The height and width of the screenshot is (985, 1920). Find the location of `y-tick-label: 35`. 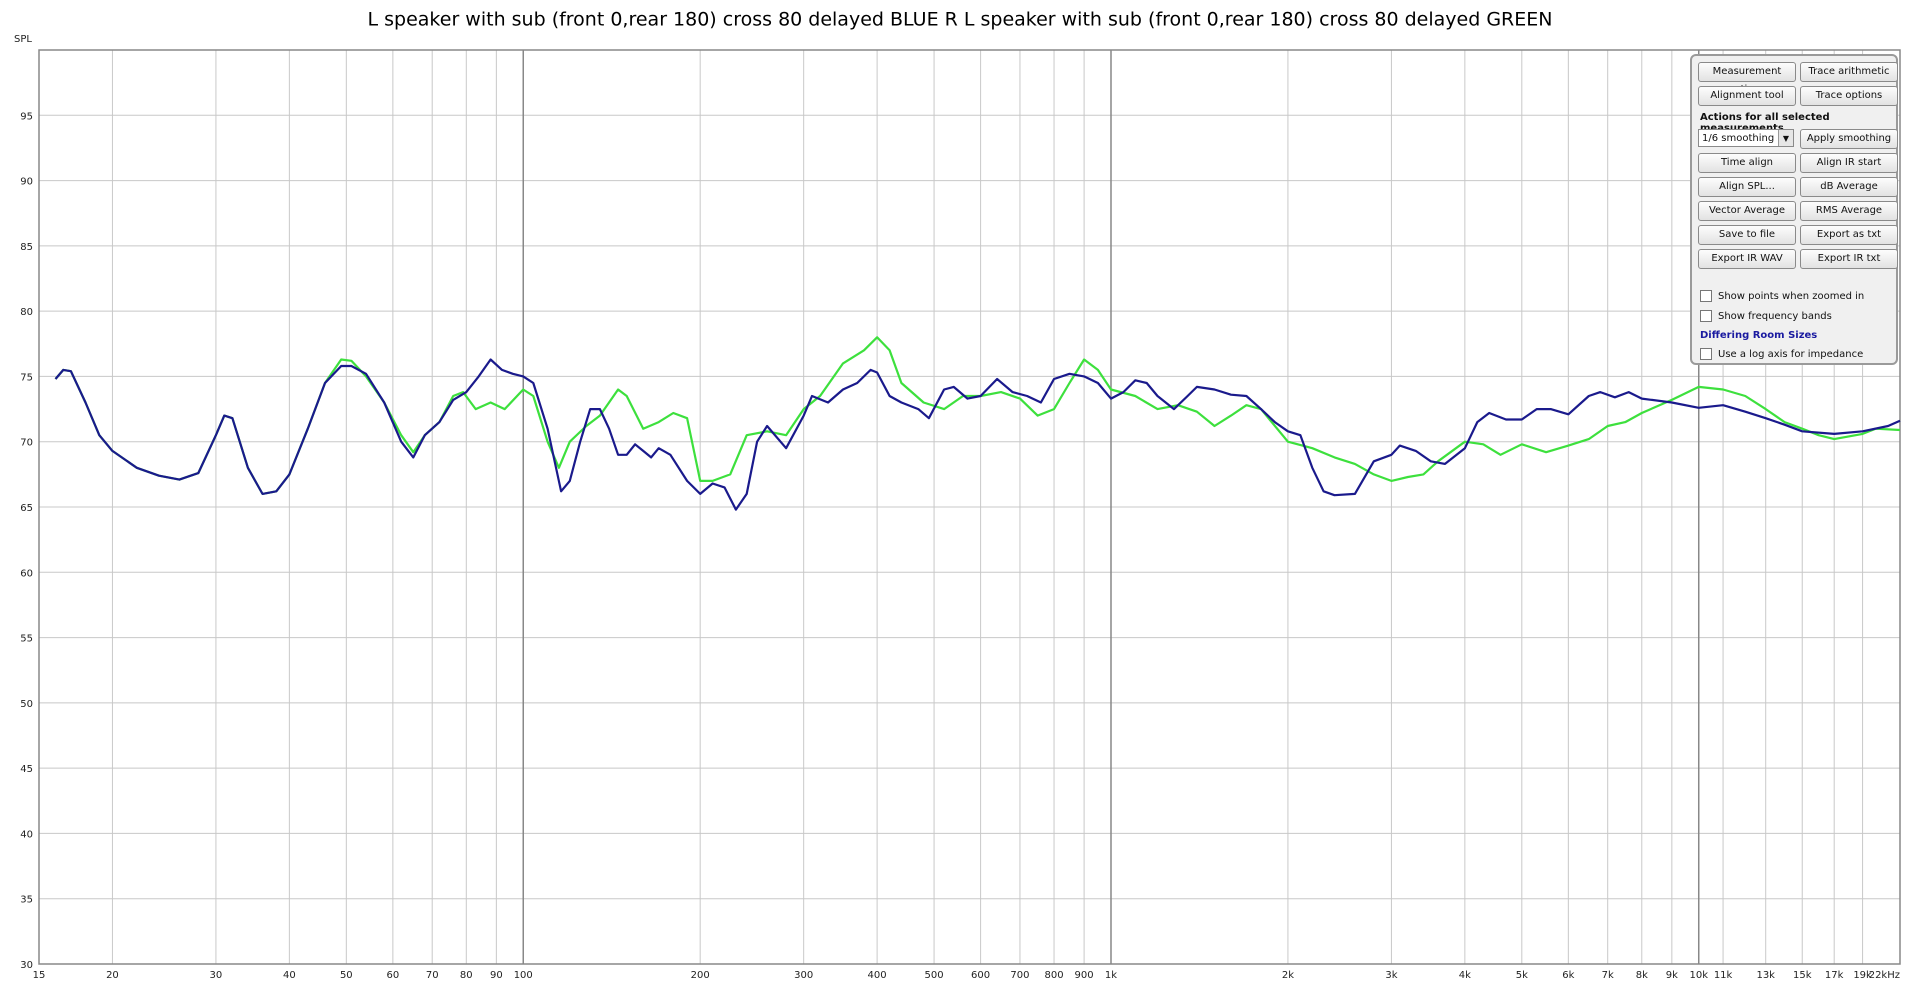

y-tick-label: 35 is located at coordinates (26, 900).